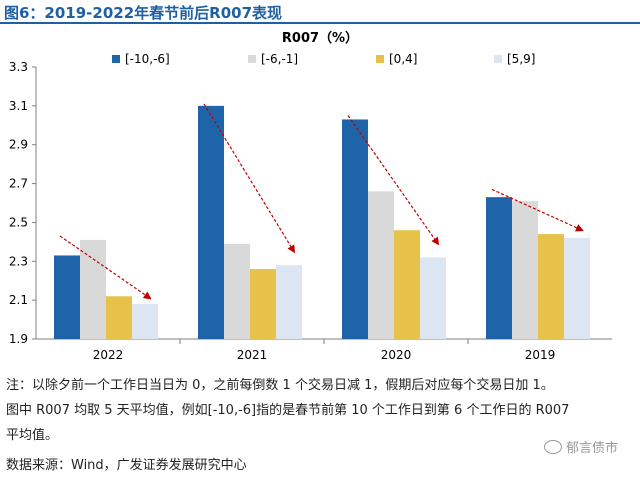 The height and width of the screenshot is (477, 640). What do you see at coordinates (18, 339) in the screenshot?
I see `y-tick-label: 1.9` at bounding box center [18, 339].